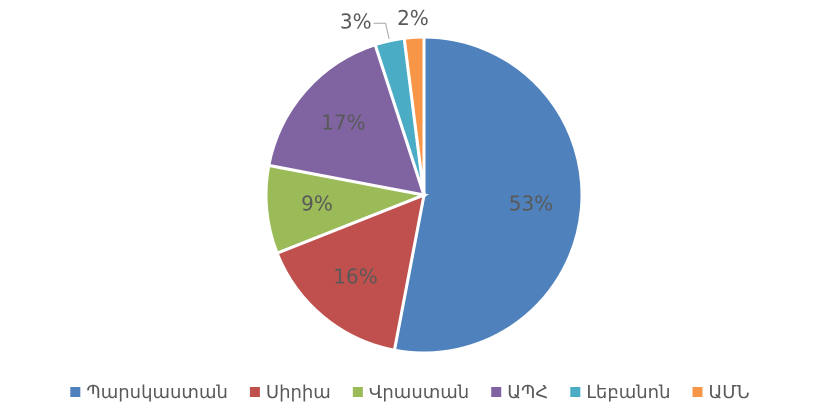 This screenshot has width=820, height=406. I want to click on leader-line, so click(381, 30).